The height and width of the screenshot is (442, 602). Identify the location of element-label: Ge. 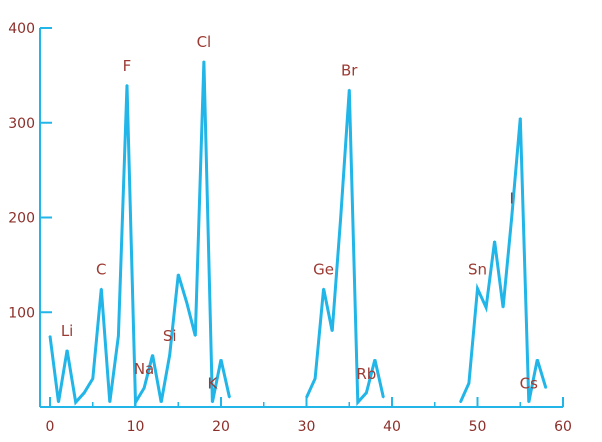
(323, 270).